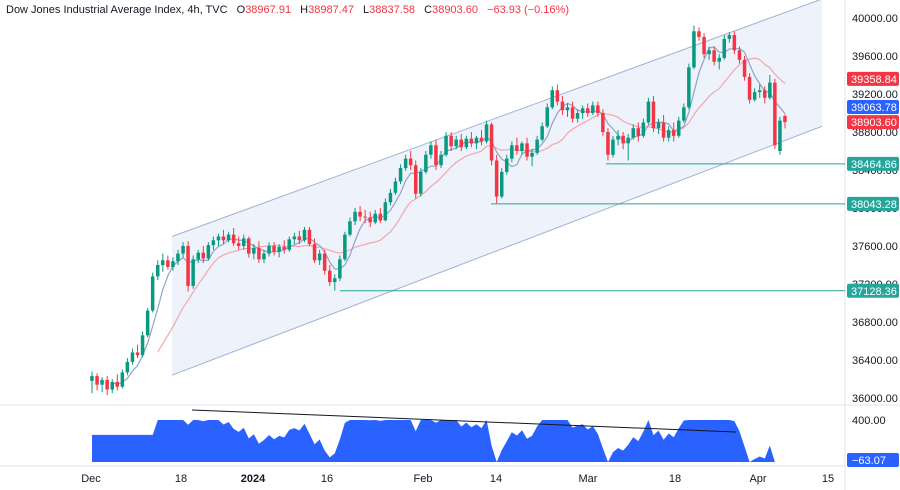  Describe the element at coordinates (875, 399) in the screenshot. I see `price-axis-tick-label: 36000.00` at that location.